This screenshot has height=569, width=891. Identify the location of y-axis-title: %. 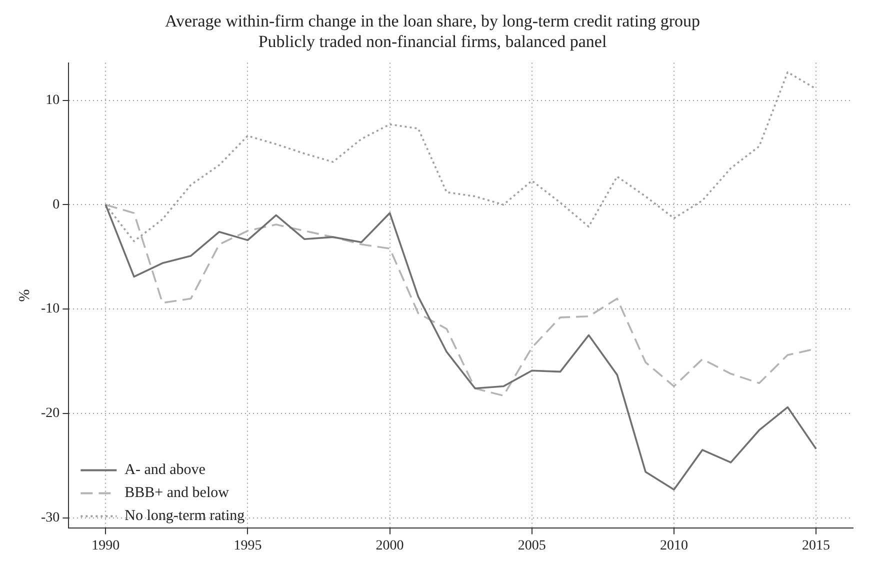
(24, 295).